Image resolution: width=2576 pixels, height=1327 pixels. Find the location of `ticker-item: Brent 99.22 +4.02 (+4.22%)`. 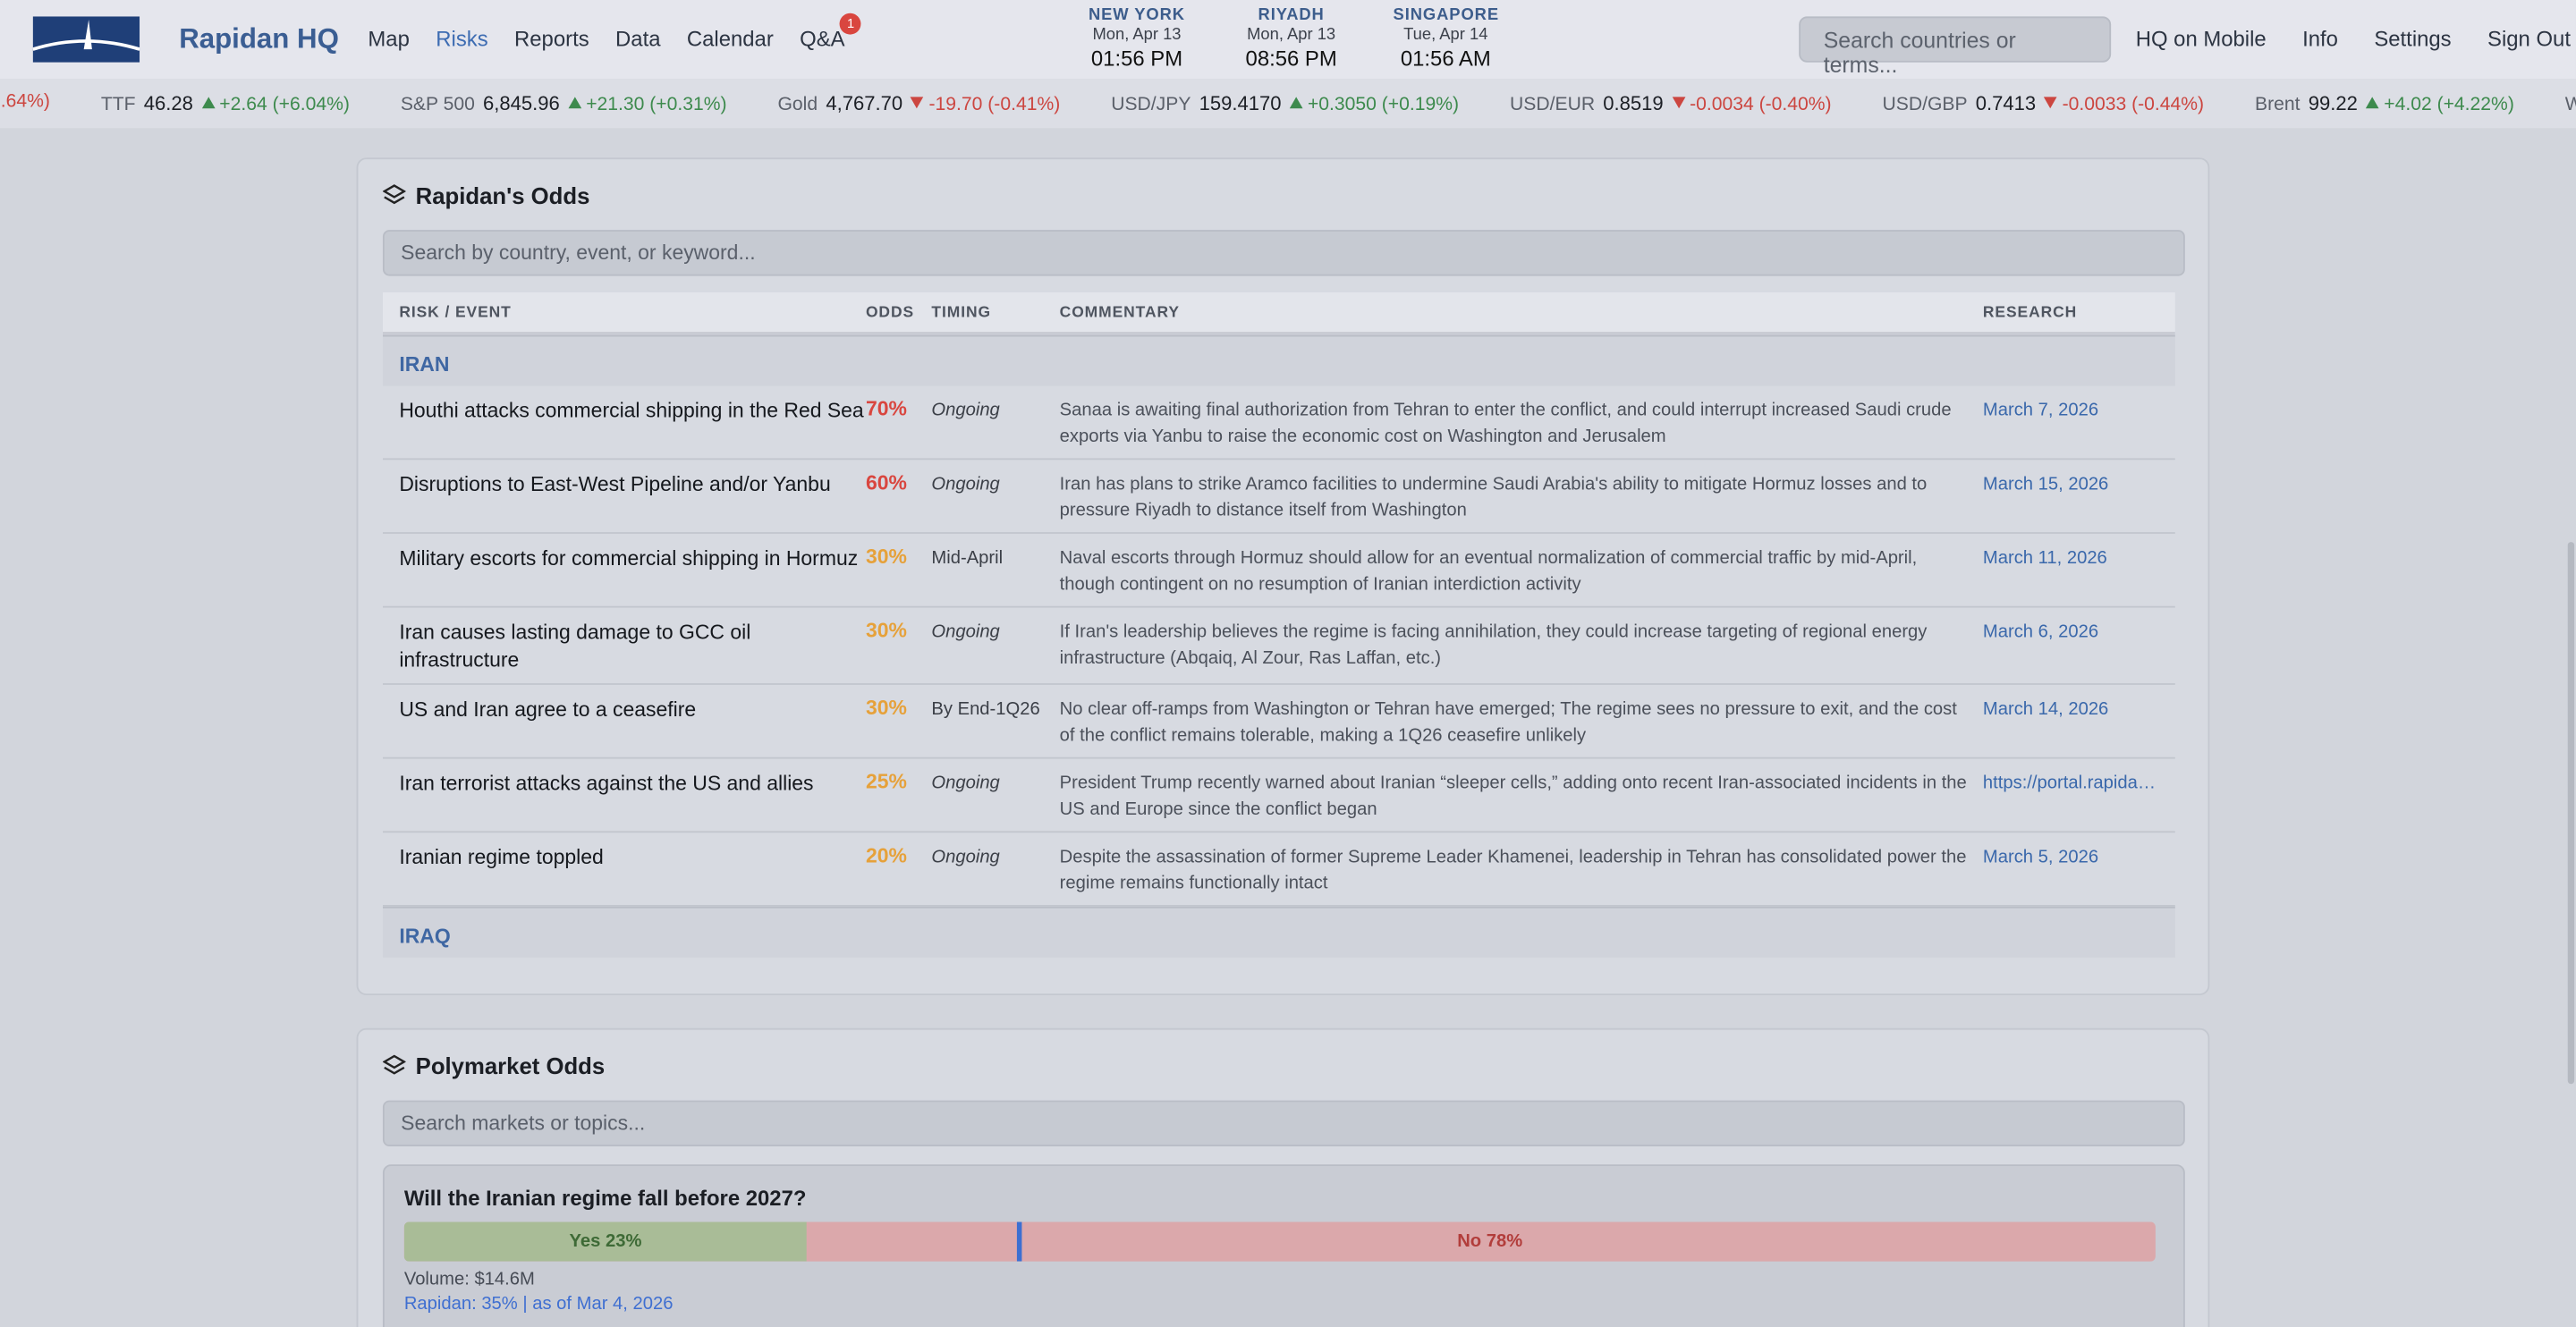

ticker-item: Brent 99.22 +4.02 (+4.22%) is located at coordinates (2384, 103).